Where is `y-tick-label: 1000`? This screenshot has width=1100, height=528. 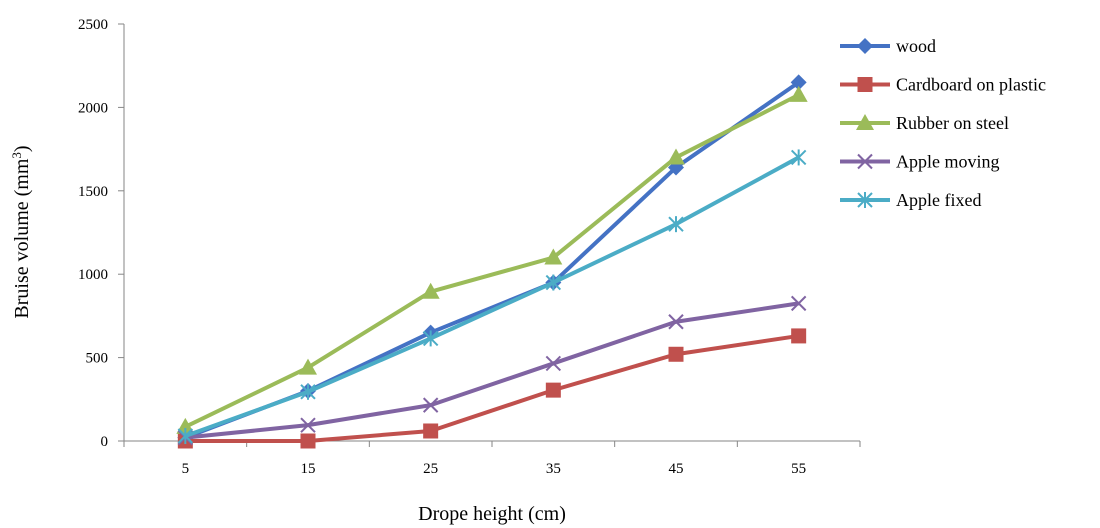
y-tick-label: 1000 is located at coordinates (93, 275).